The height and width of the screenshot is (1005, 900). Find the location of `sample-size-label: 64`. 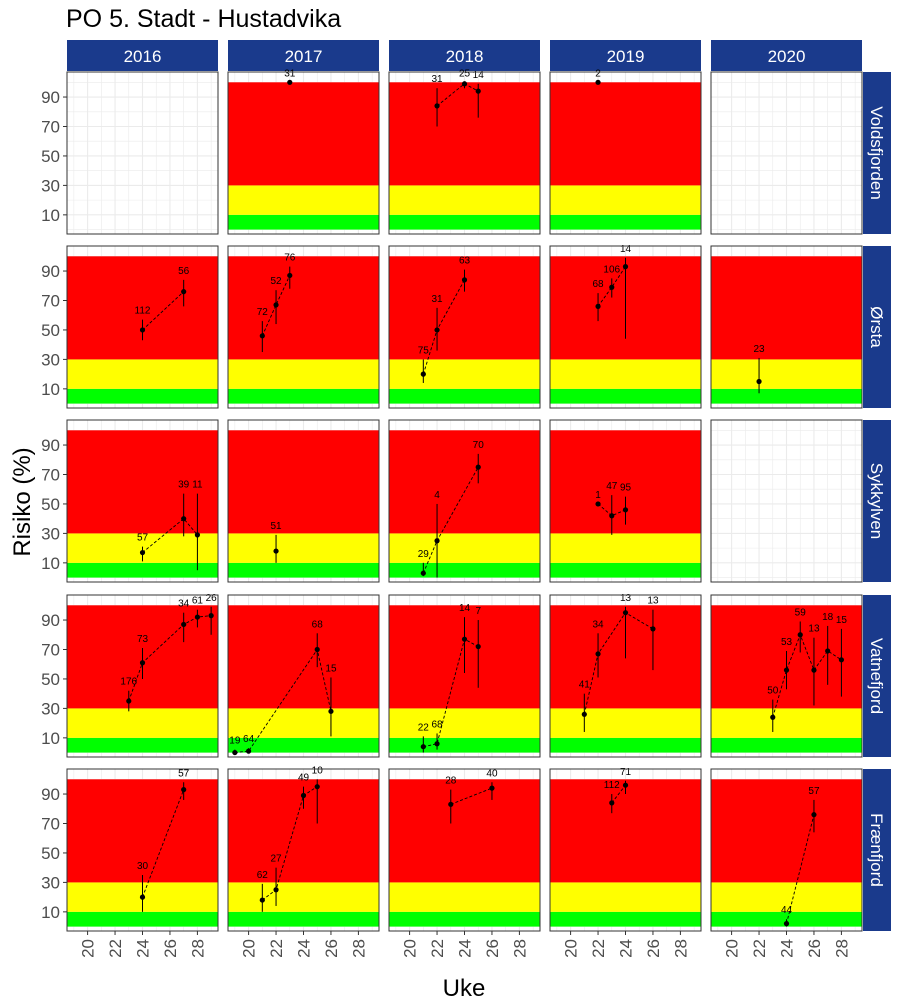

sample-size-label: 64 is located at coordinates (249, 739).